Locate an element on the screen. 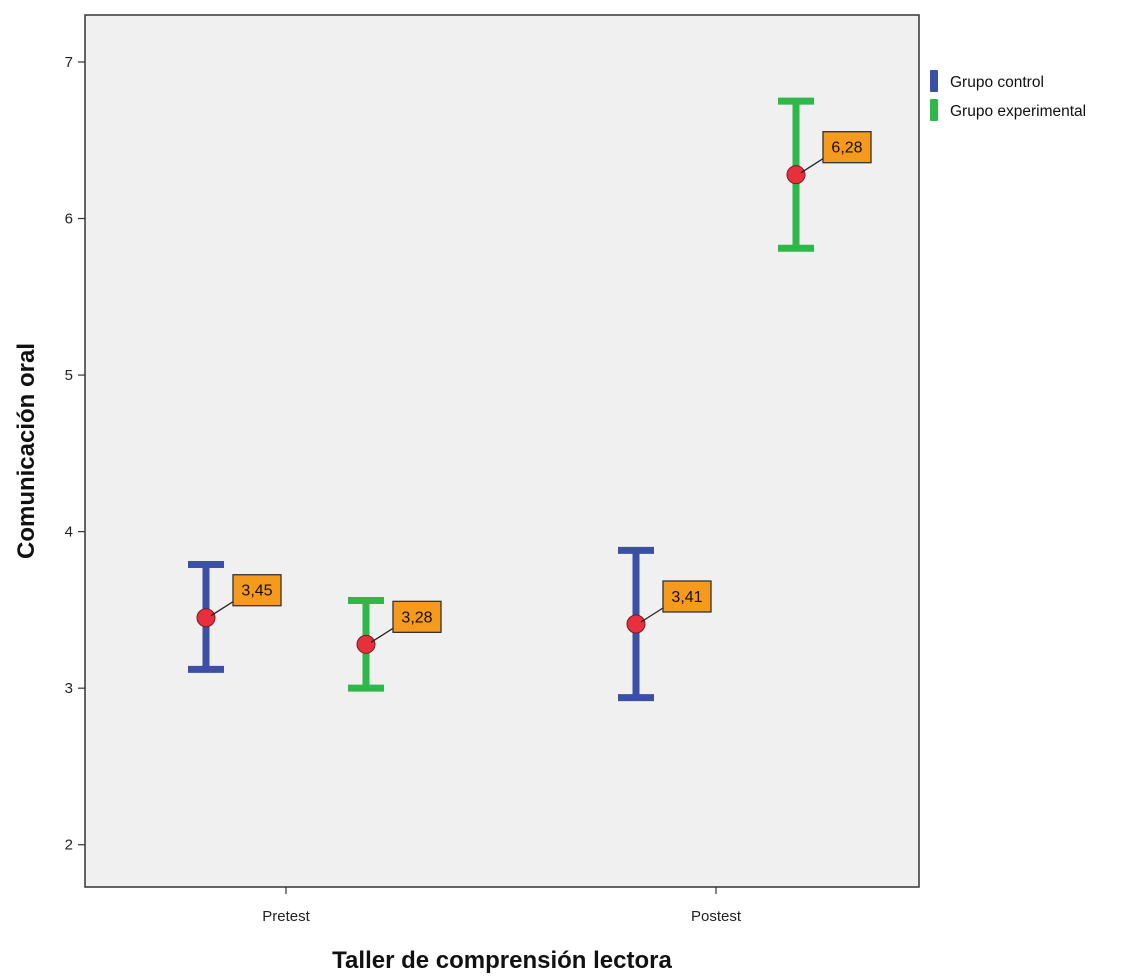  y-axis: 2 3 4 5 6 7 is located at coordinates (75, 454).